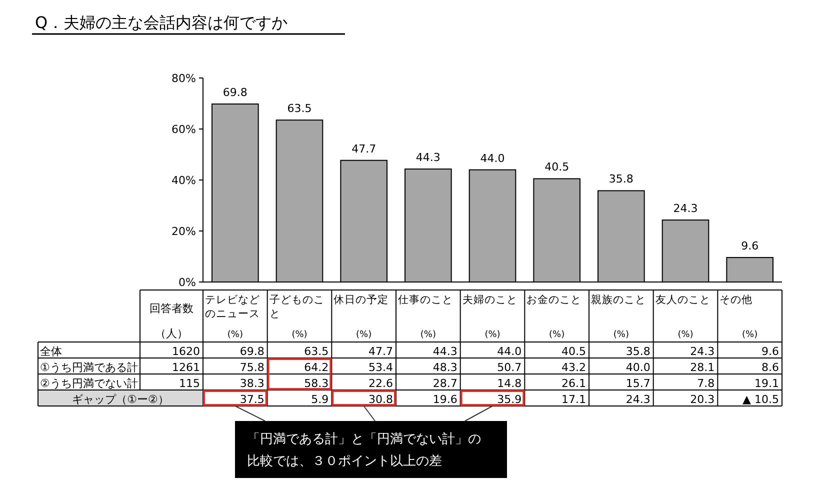 This screenshot has width=840, height=491. I want to click on text: 回答者数, so click(172, 308).